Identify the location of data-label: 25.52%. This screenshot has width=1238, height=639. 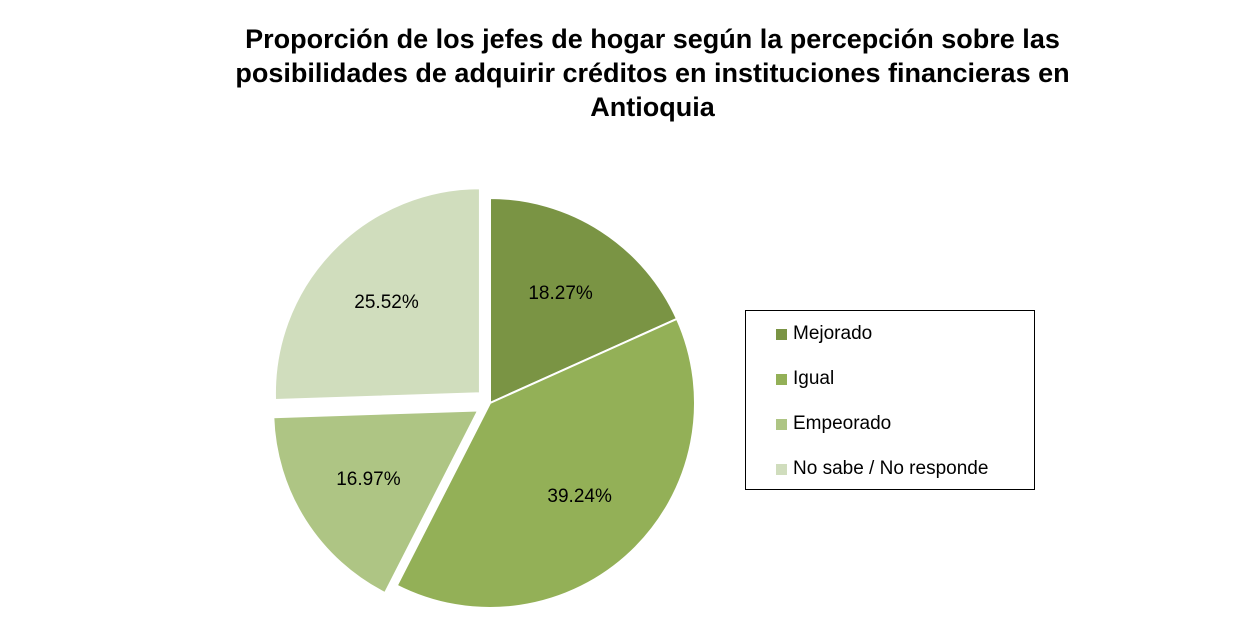
(386, 302).